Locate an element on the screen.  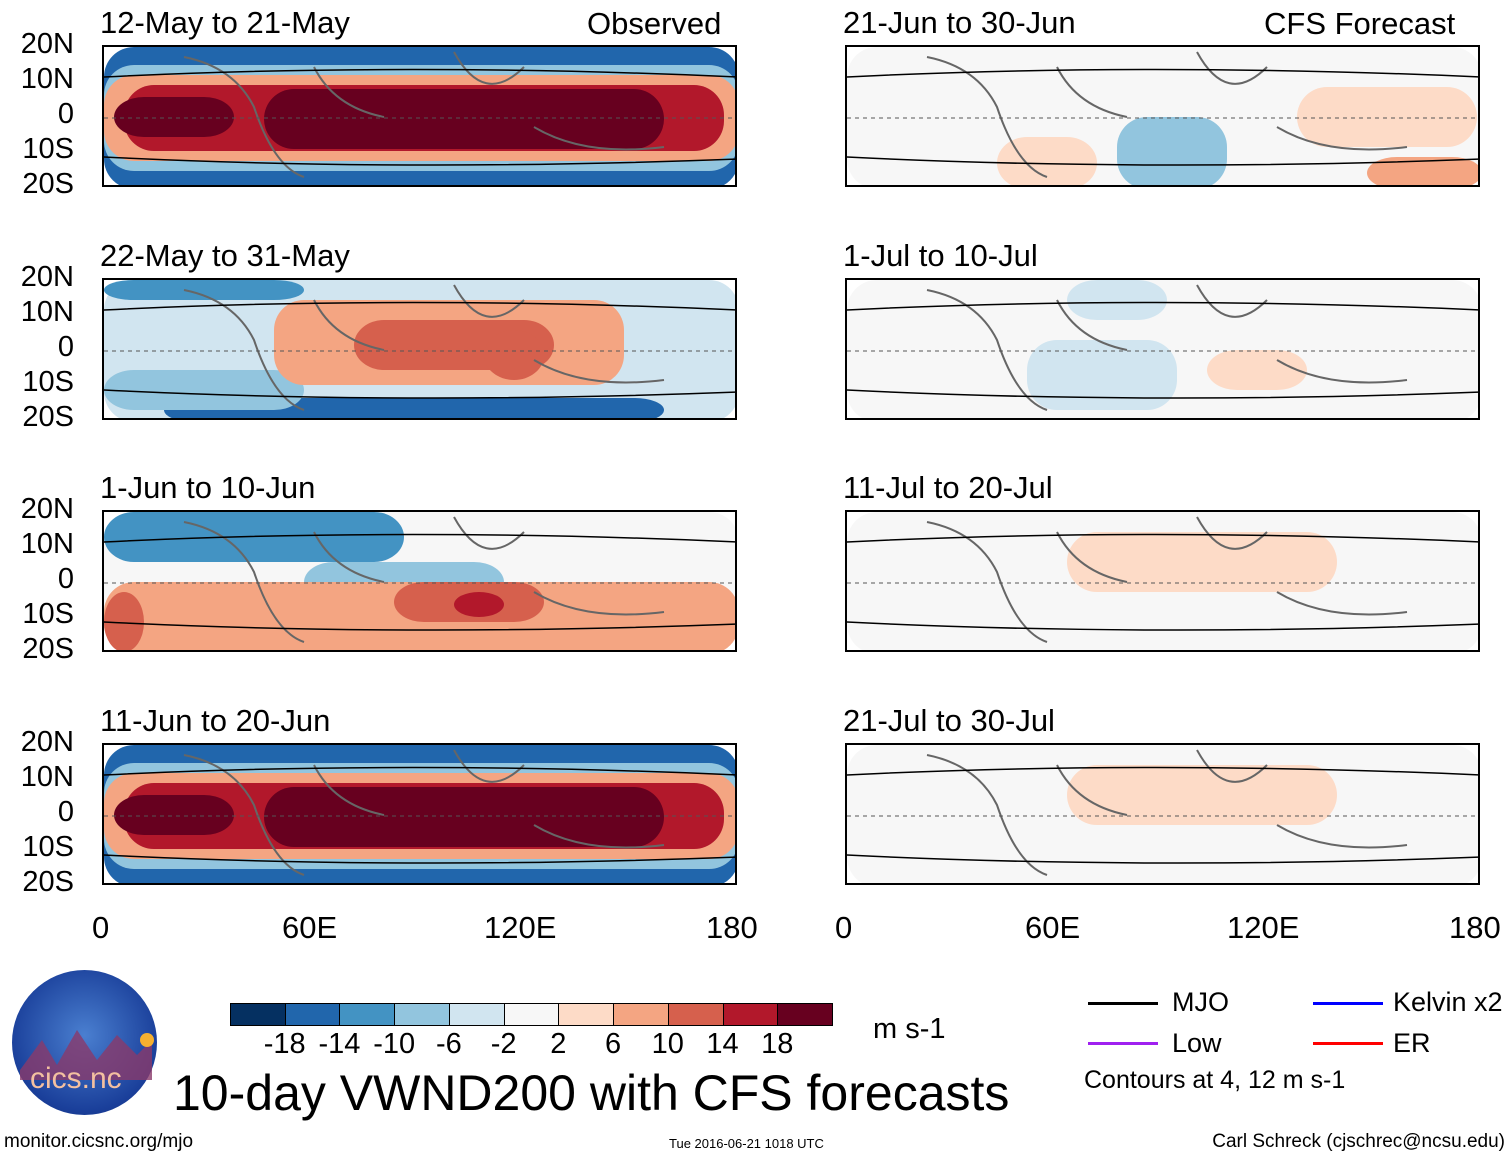
colorbar-label: 6 is located at coordinates (613, 1044).